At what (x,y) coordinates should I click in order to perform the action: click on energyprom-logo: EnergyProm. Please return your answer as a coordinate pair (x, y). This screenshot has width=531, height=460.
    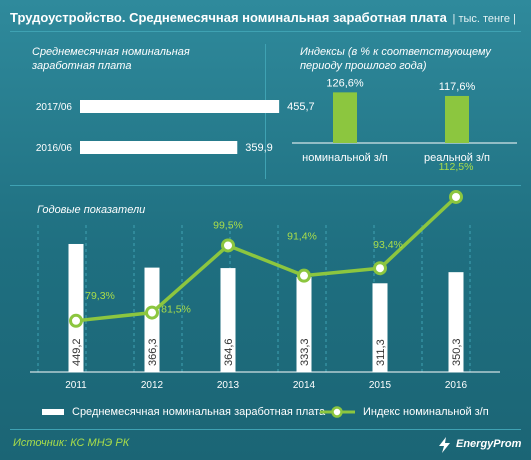
    Looking at the image, I should click on (482, 445).